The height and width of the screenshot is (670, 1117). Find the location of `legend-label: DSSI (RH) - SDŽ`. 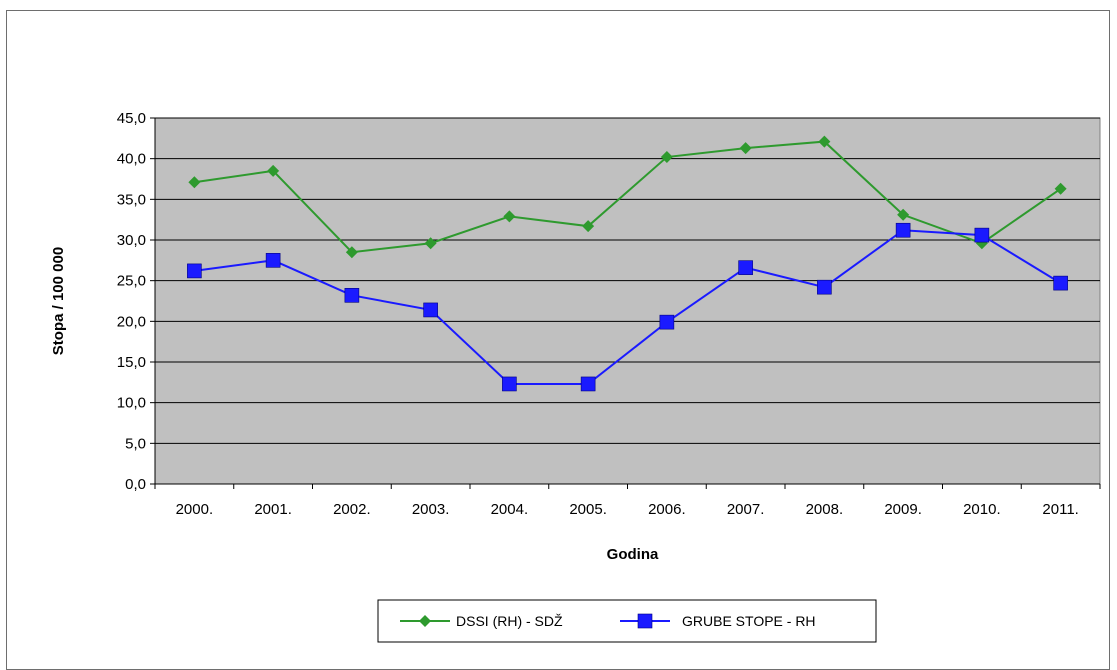

legend-label: DSSI (RH) - SDŽ is located at coordinates (509, 621).